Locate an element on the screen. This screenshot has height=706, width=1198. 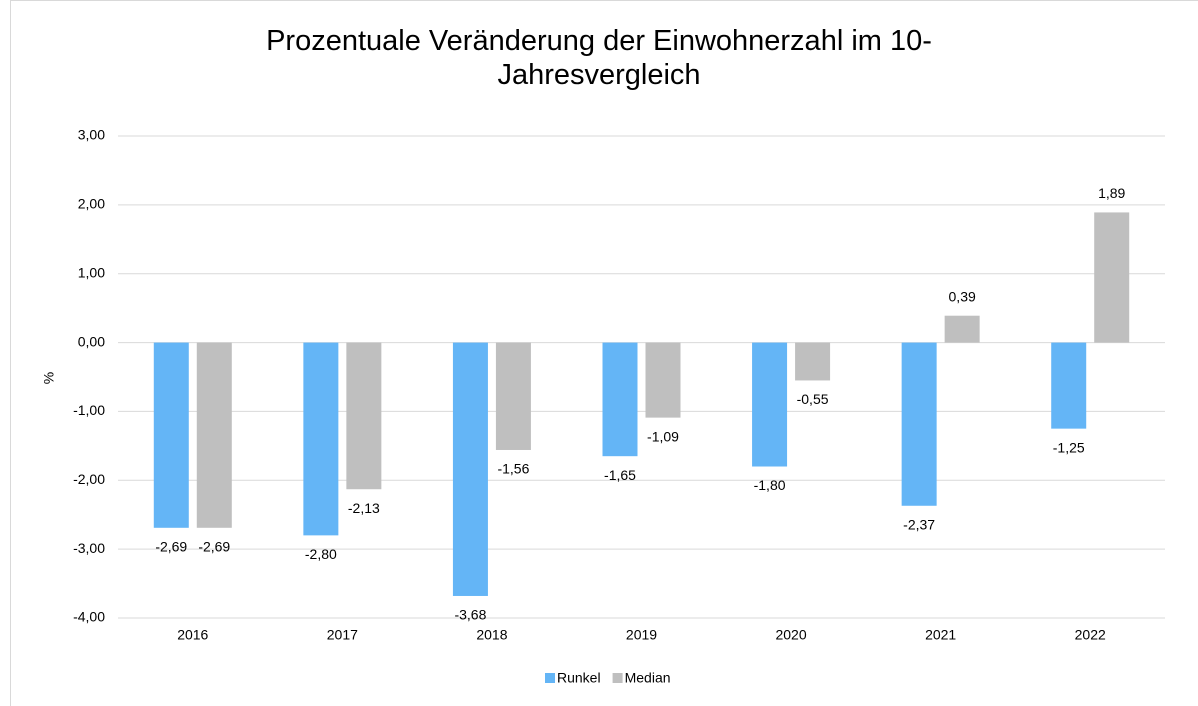
value-label: 1,89 is located at coordinates (1111, 193).